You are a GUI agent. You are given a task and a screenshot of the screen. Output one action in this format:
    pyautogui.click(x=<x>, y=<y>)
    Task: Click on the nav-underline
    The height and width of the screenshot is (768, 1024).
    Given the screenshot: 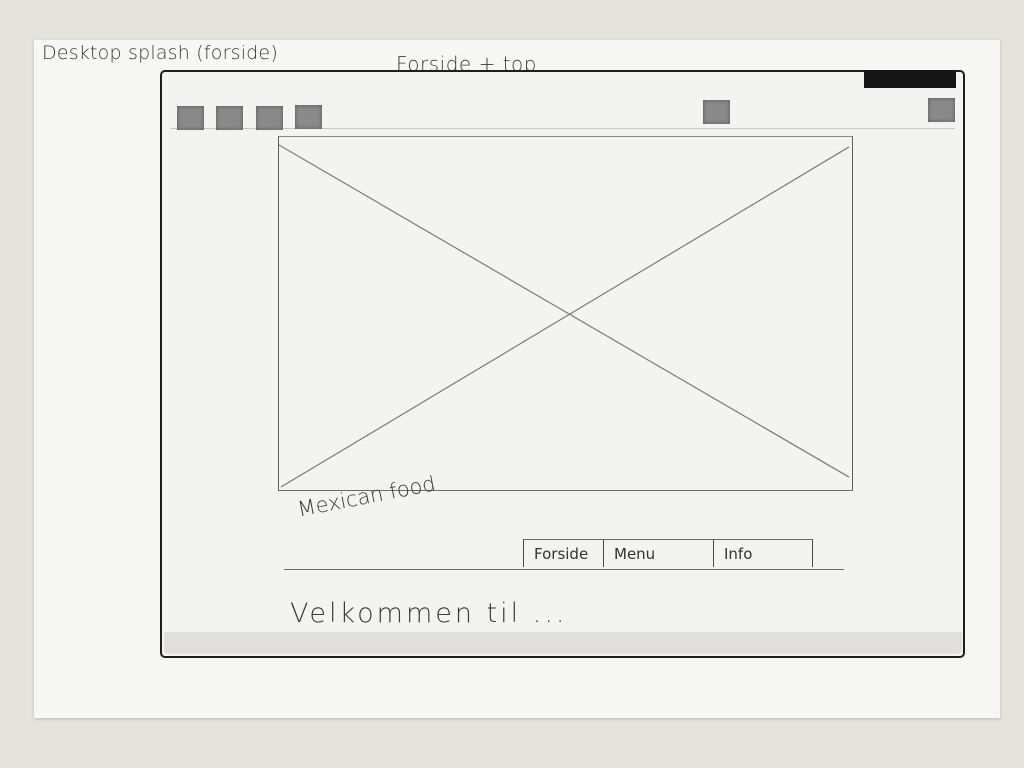 What is the action you would take?
    pyautogui.click(x=564, y=569)
    